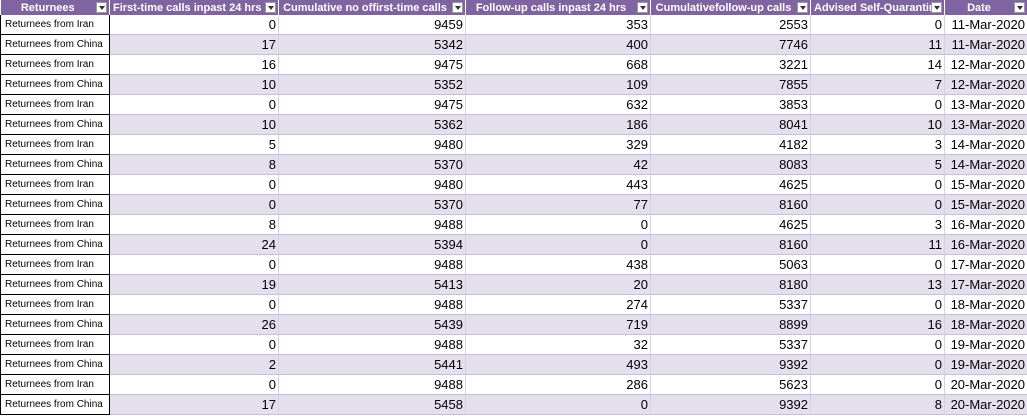  What do you see at coordinates (985, 324) in the screenshot?
I see `table-cell: 18-Mar-2020` at bounding box center [985, 324].